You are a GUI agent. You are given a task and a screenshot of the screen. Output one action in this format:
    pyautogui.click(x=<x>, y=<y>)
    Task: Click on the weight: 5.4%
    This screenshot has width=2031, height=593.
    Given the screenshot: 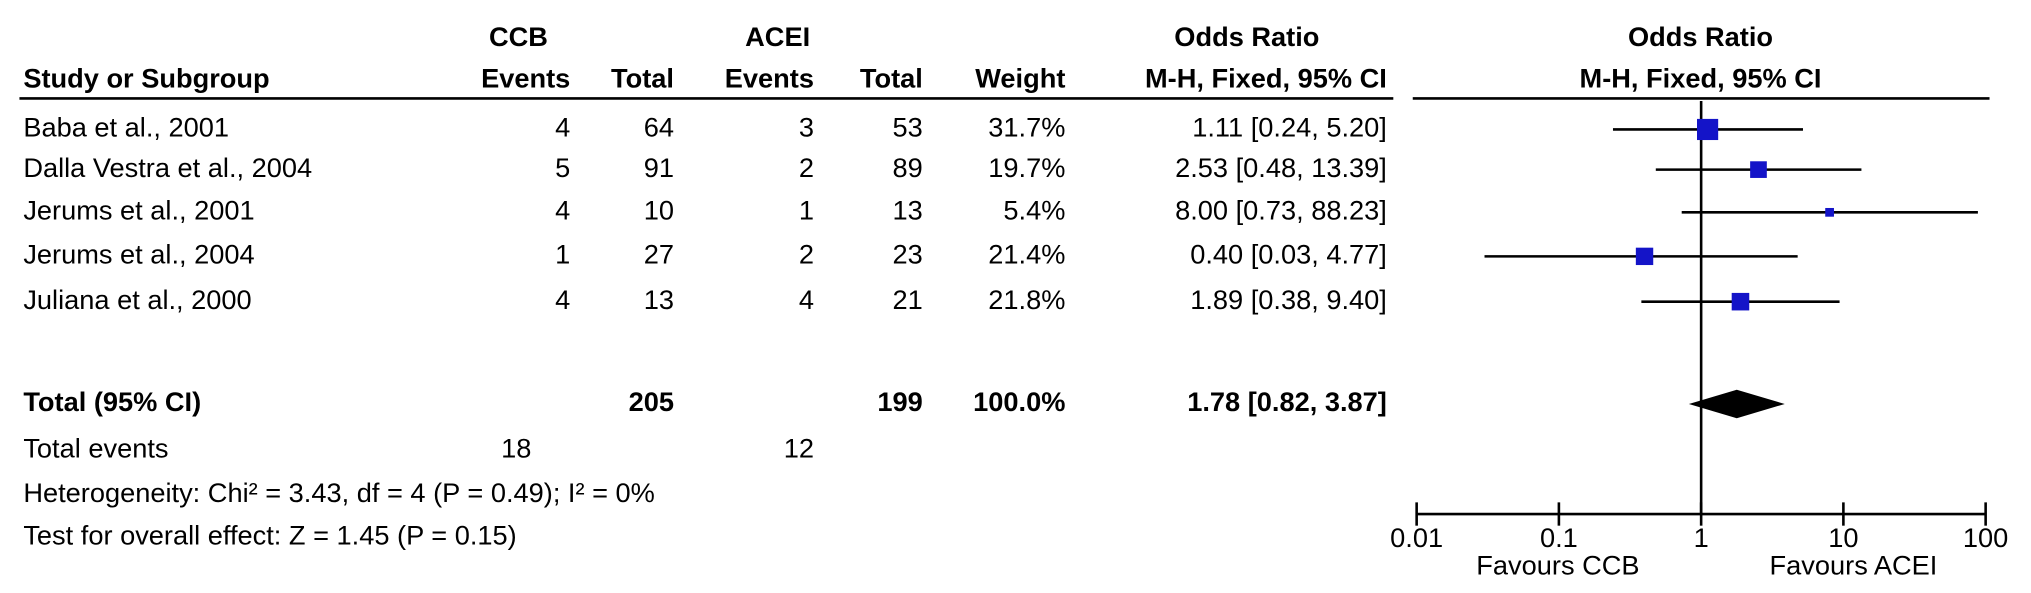 What is the action you would take?
    pyautogui.click(x=1034, y=210)
    